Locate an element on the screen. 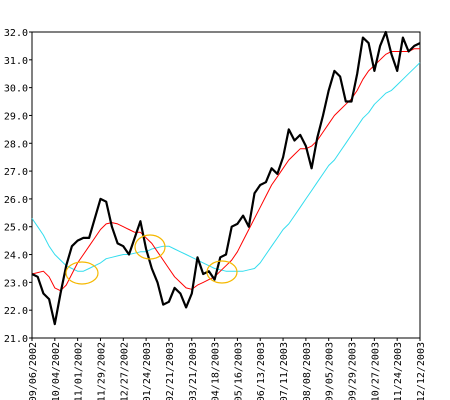  x-tick-label: 04/18/2003 is located at coordinates (216, 371).